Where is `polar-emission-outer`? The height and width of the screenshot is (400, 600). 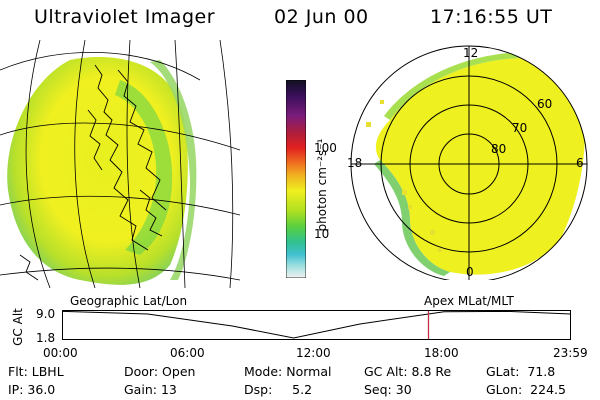
polar-emission-outer is located at coordinates (453, 86).